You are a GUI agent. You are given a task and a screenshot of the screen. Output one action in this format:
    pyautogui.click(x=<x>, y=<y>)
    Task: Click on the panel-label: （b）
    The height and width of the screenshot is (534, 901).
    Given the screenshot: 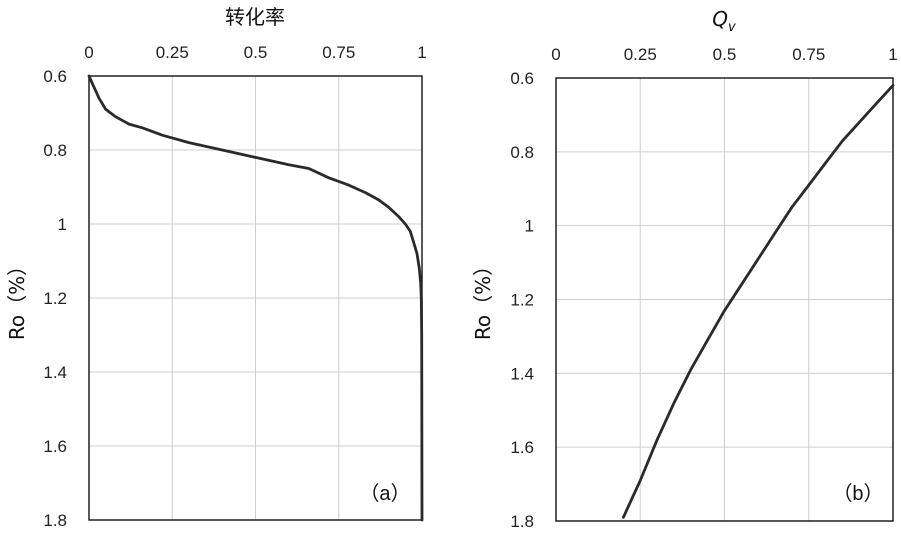 What is the action you would take?
    pyautogui.click(x=857, y=493)
    